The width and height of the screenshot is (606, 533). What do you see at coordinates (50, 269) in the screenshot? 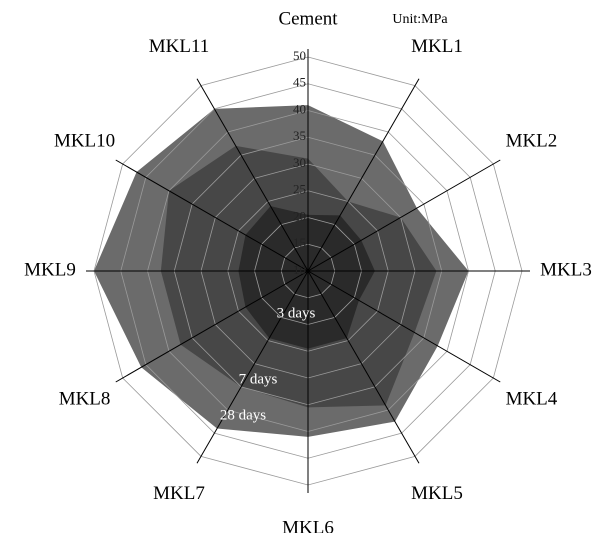
I see `category-label: MKL9` at bounding box center [50, 269].